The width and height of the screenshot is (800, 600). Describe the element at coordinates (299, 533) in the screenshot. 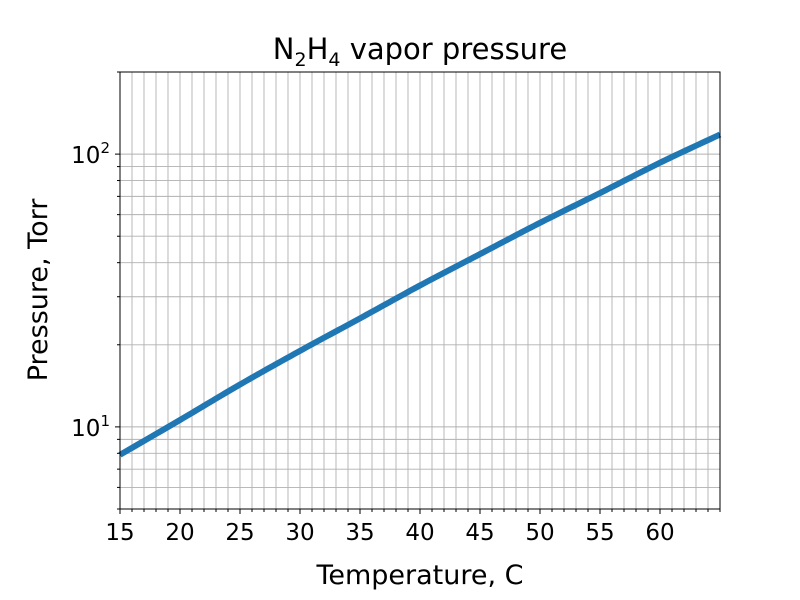

I see `x-tick-label: 30` at that location.